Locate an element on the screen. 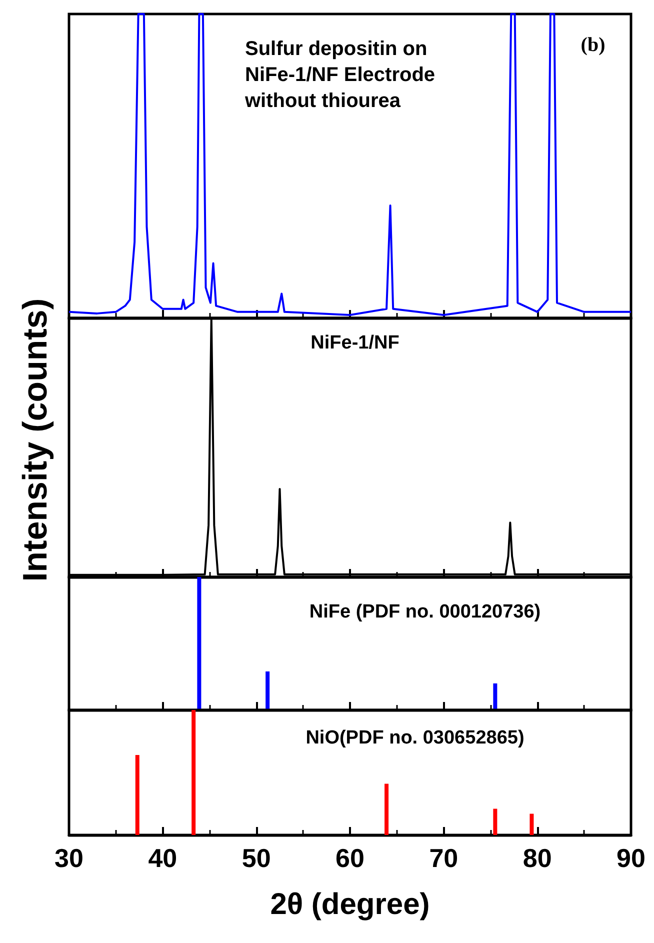 Image resolution: width=654 pixels, height=943 pixels. x-axis-title: 2θ (degree) is located at coordinates (350, 905).